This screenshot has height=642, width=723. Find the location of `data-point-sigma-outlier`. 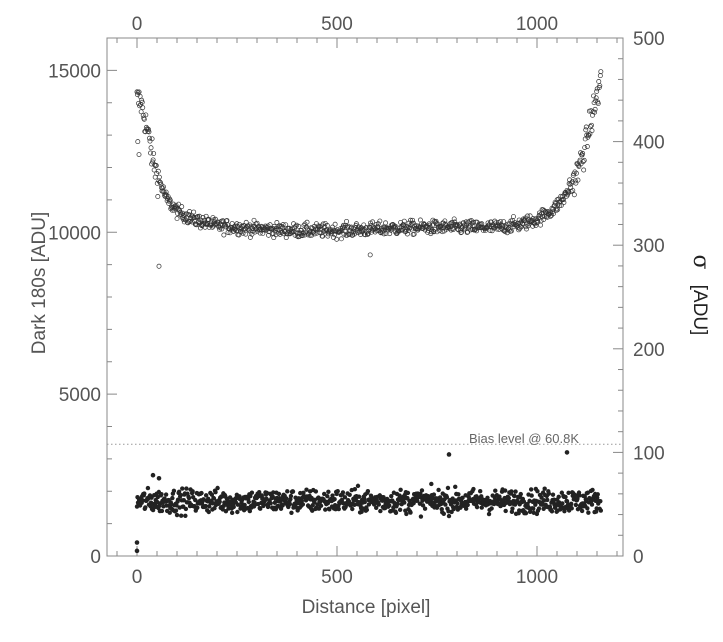

data-point-sigma-outlier is located at coordinates (153, 475).